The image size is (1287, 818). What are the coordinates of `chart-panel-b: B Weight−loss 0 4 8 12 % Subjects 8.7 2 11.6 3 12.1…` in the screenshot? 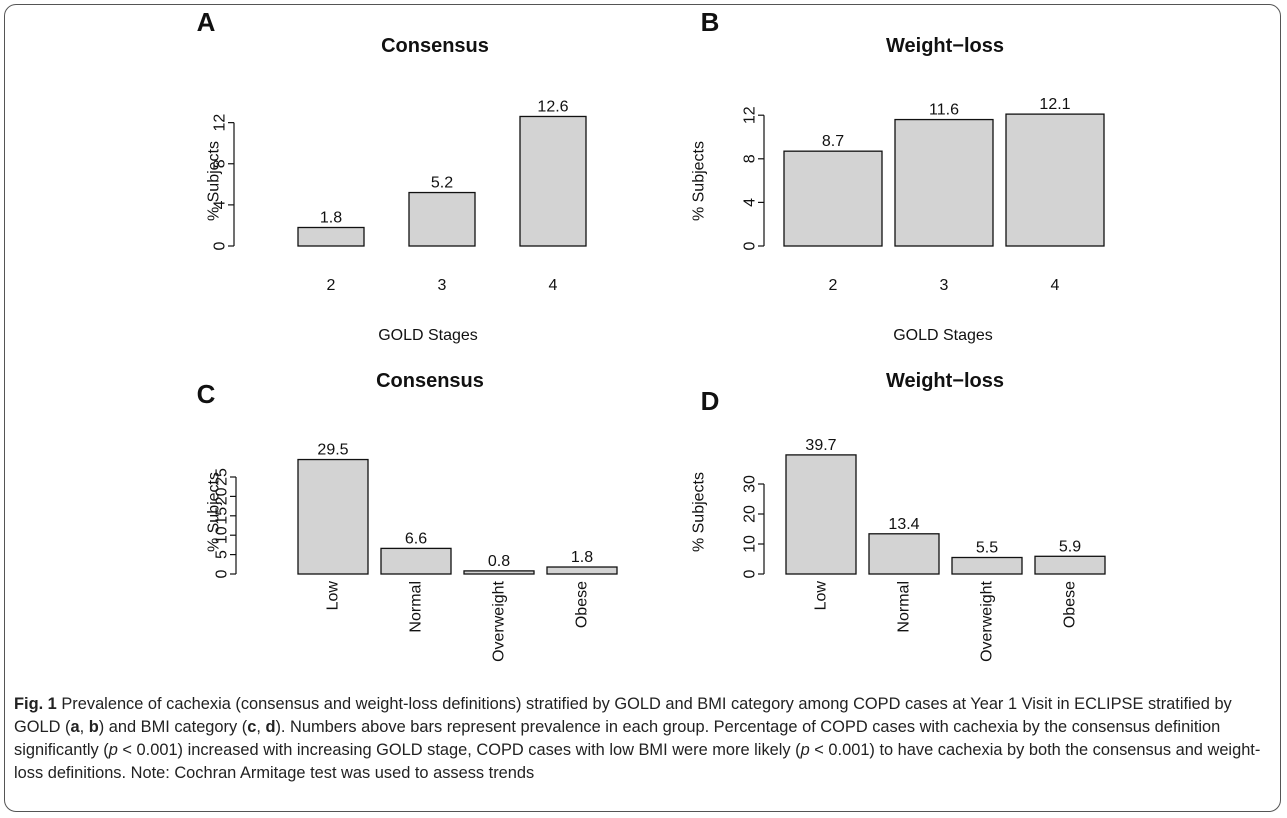 It's located at (898, 175).